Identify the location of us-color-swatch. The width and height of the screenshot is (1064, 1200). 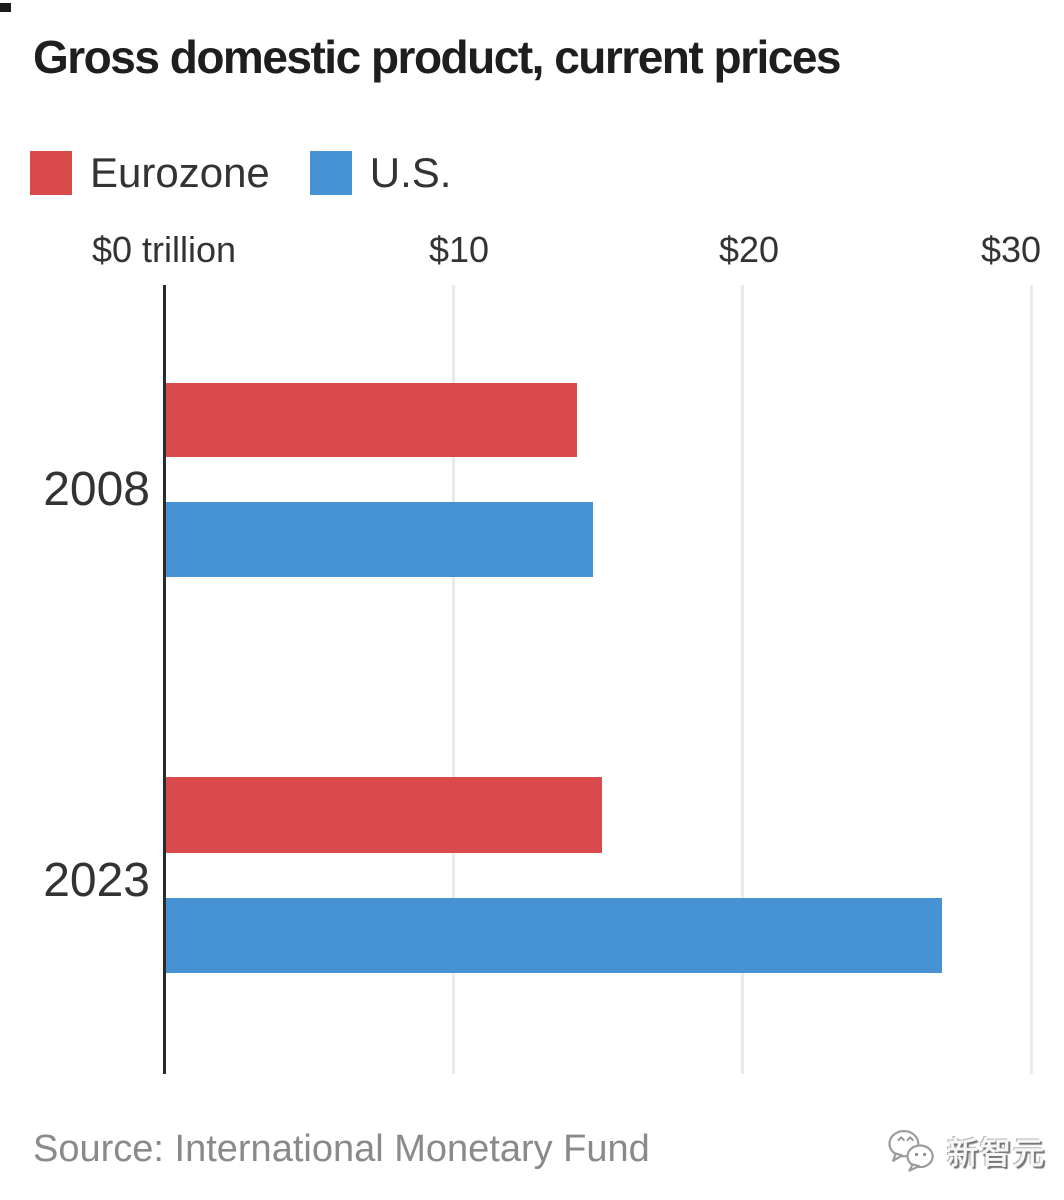
(330, 173).